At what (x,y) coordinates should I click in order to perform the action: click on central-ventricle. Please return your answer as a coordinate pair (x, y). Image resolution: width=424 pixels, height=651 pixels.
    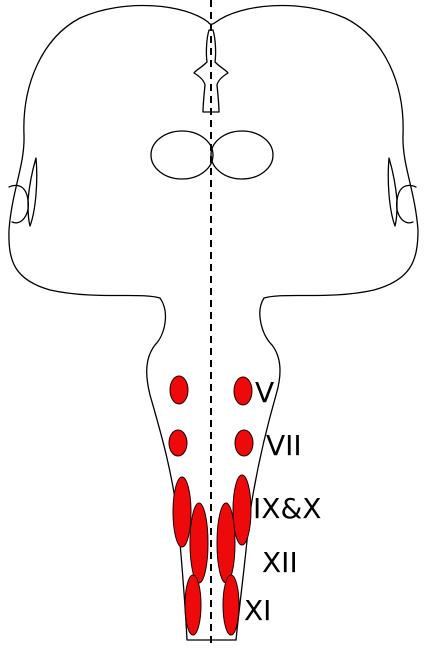
    Looking at the image, I should click on (211, 71).